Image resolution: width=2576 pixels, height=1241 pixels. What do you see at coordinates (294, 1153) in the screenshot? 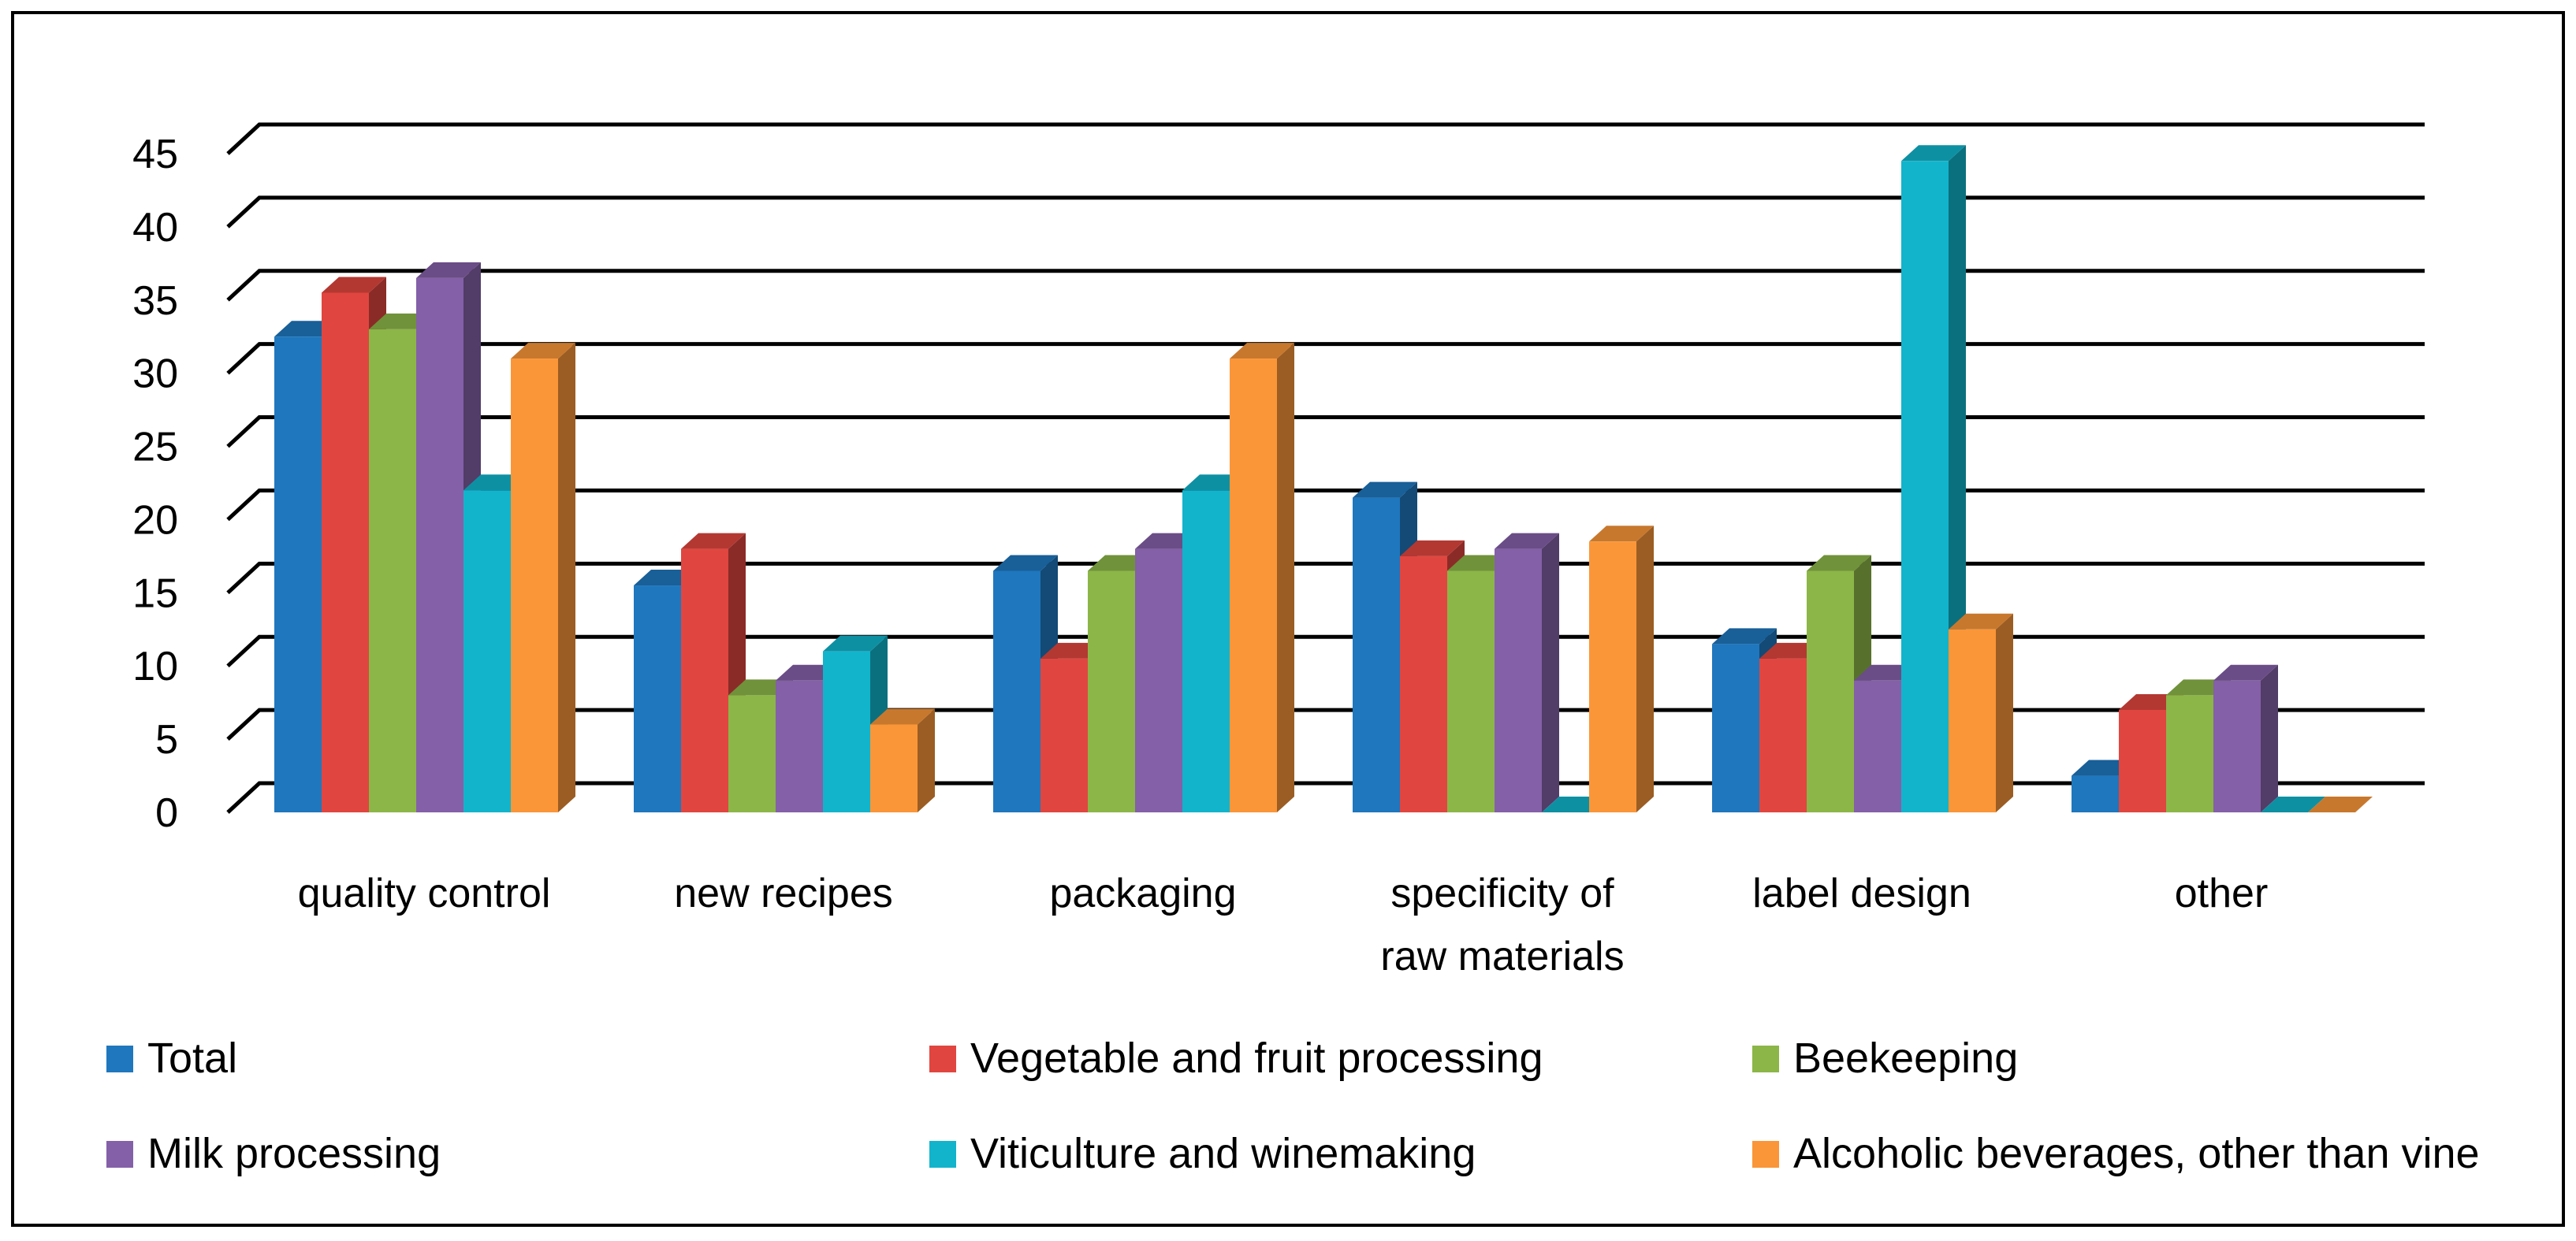
I see `legend-label: Milk processing` at bounding box center [294, 1153].